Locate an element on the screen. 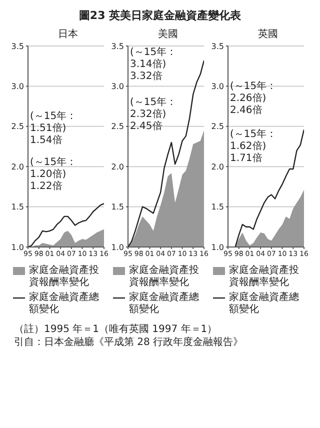 The image size is (320, 428). annotation: (～15年：1.20倍) 1.22倍 is located at coordinates (54, 175).